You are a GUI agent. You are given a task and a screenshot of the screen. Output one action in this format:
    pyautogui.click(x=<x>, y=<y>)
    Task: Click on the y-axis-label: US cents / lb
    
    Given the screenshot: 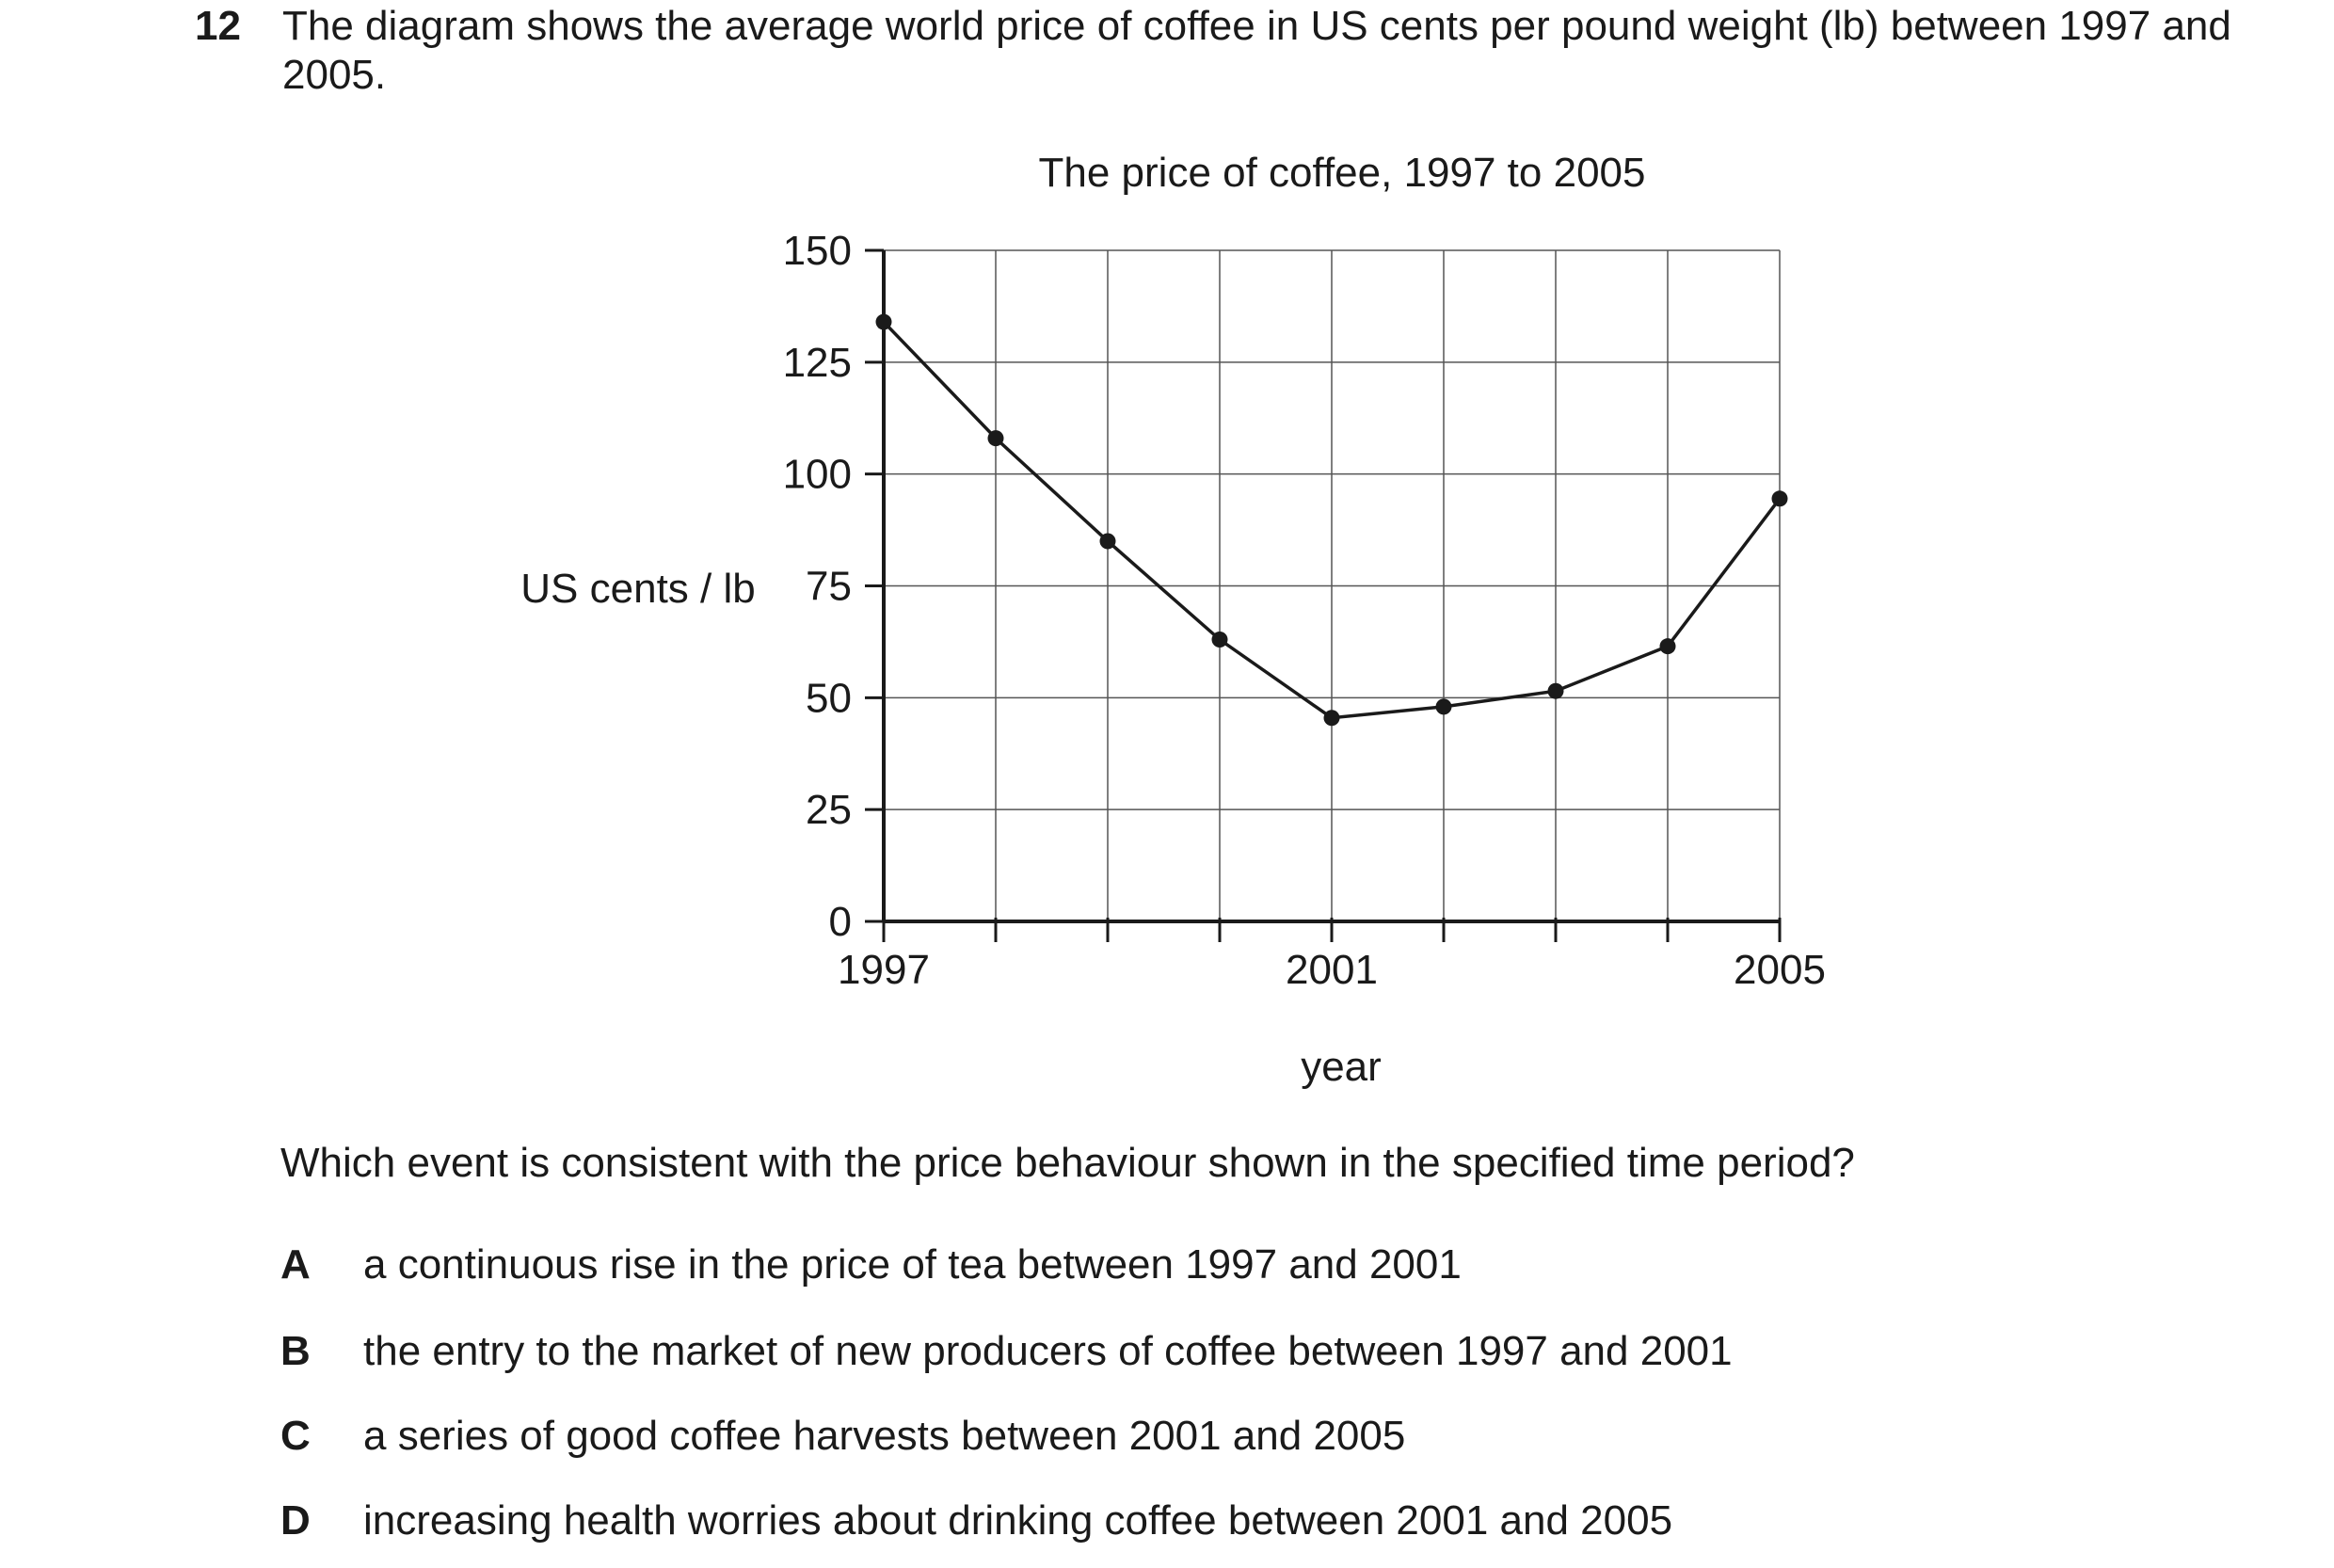 What is the action you would take?
    pyautogui.click(x=637, y=589)
    